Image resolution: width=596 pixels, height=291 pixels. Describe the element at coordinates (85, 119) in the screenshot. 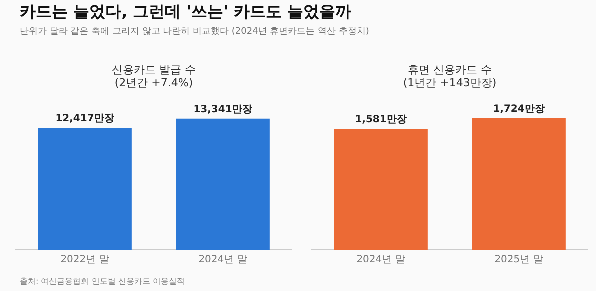

I see `data-label: 12,417만장` at that location.